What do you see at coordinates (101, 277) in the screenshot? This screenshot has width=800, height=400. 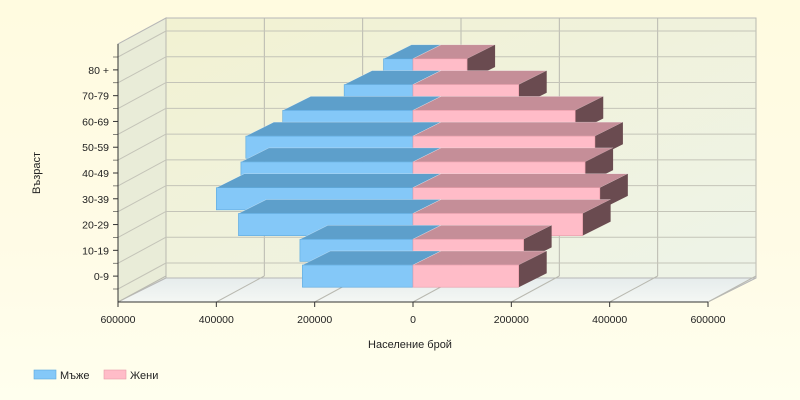 I see `y-tick-label: 0-9` at bounding box center [101, 277].